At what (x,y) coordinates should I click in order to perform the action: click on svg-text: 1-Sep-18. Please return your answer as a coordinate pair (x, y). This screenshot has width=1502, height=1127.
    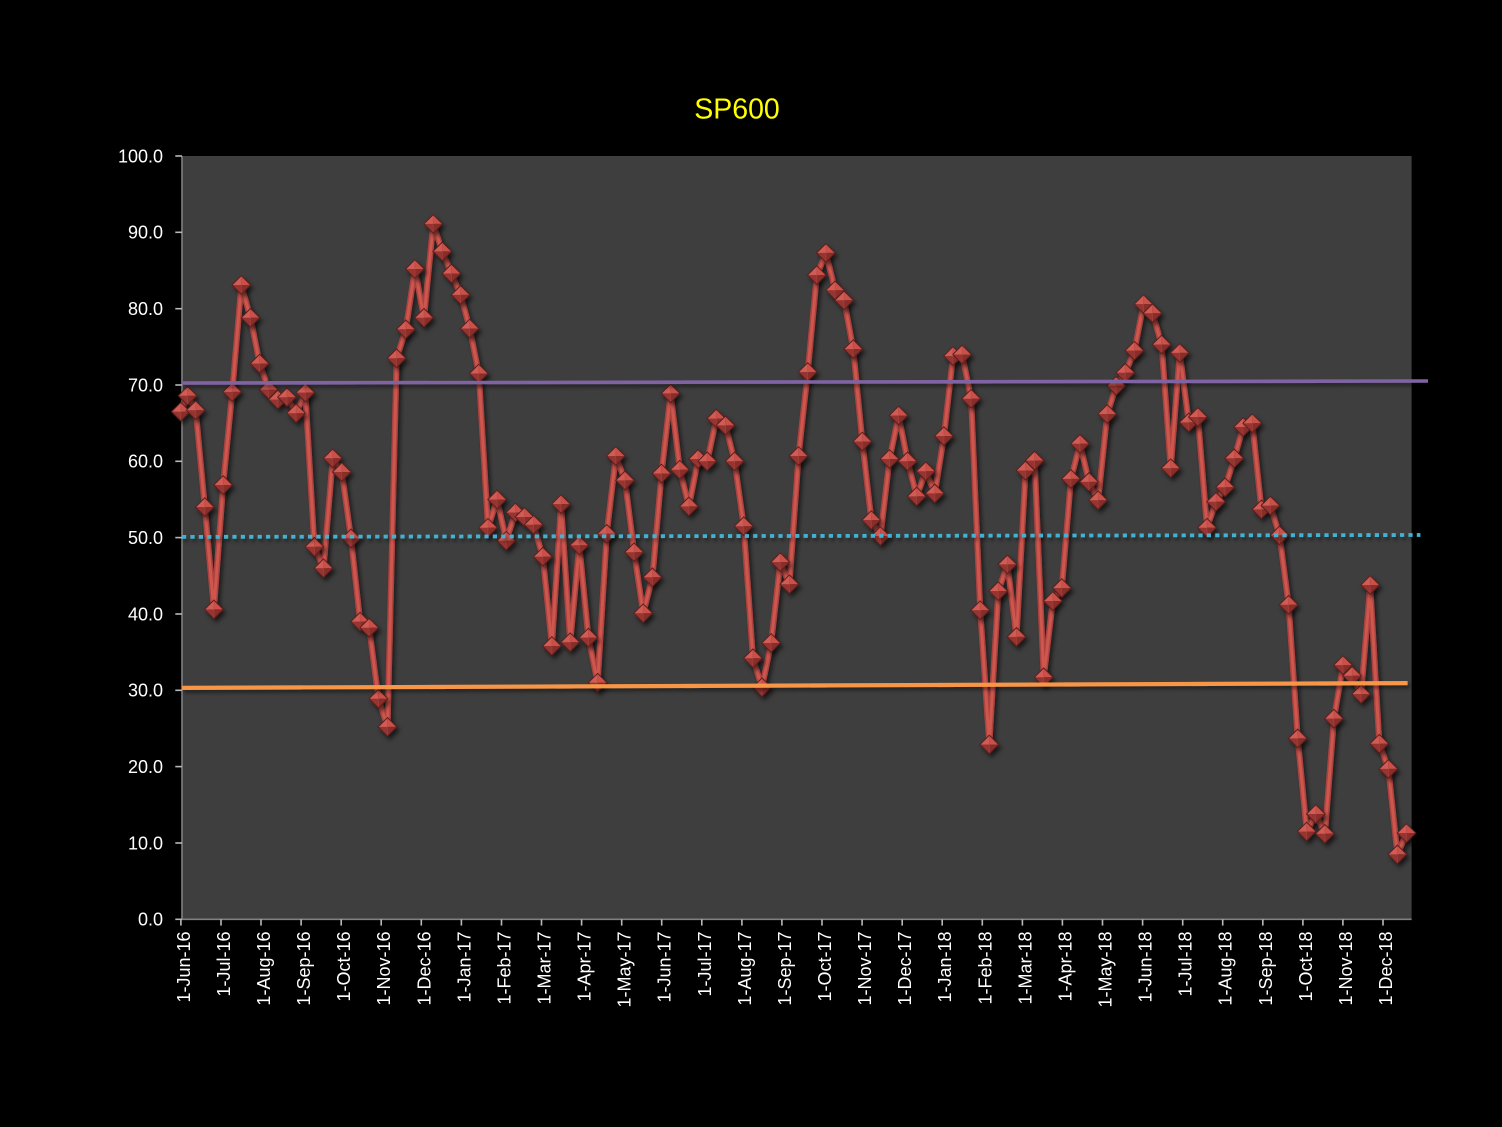
    Looking at the image, I should click on (1266, 969).